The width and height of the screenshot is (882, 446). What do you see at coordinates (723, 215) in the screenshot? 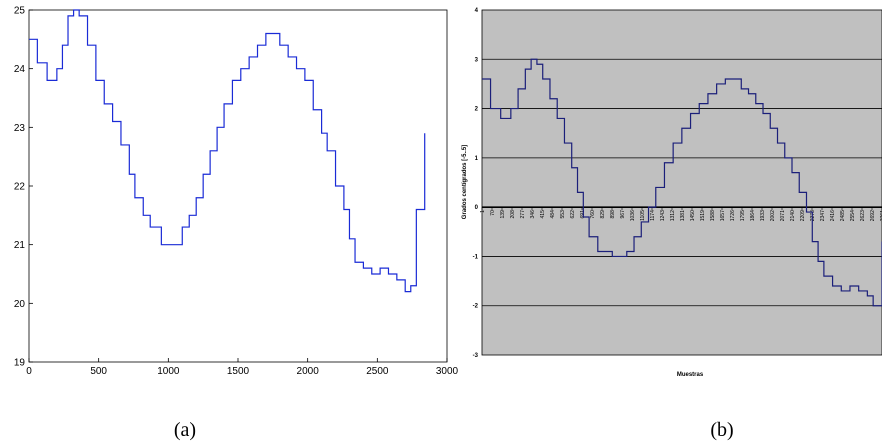
I see `chart-b-xtick-label: 1657` at bounding box center [723, 215].